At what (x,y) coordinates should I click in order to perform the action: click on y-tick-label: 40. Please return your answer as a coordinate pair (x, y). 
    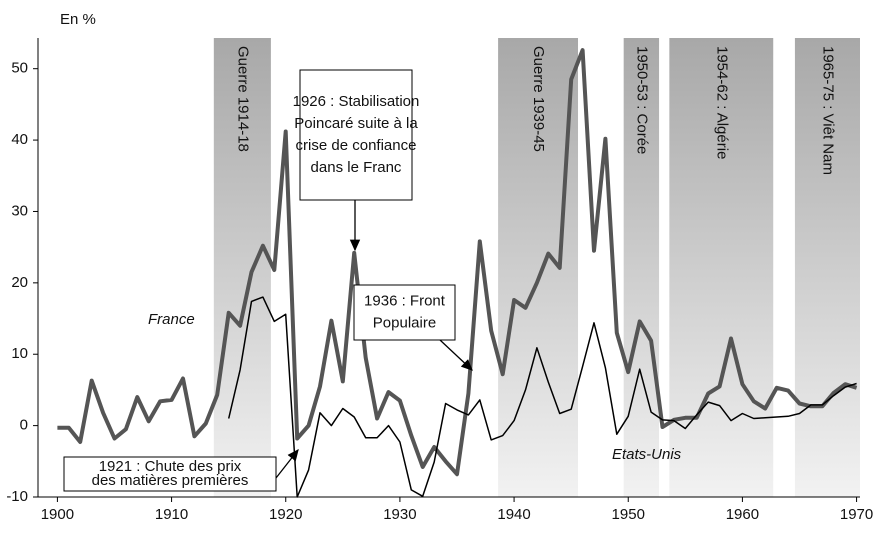
    Looking at the image, I should click on (19, 139).